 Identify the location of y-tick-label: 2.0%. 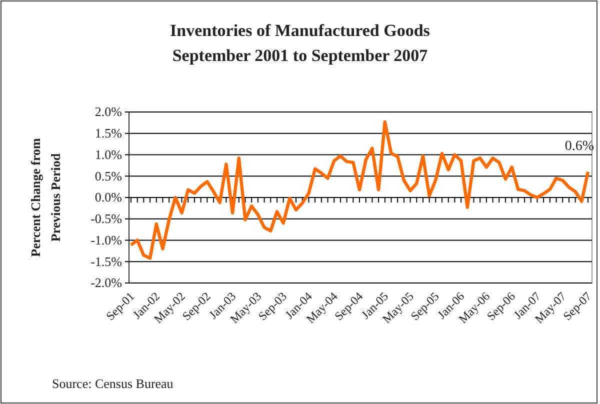
(108, 112).